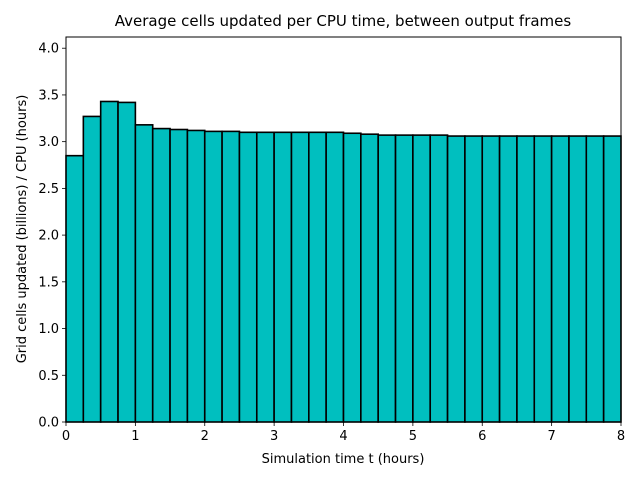 The width and height of the screenshot is (640, 480). I want to click on y-tick-label: 2.0, so click(48, 236).